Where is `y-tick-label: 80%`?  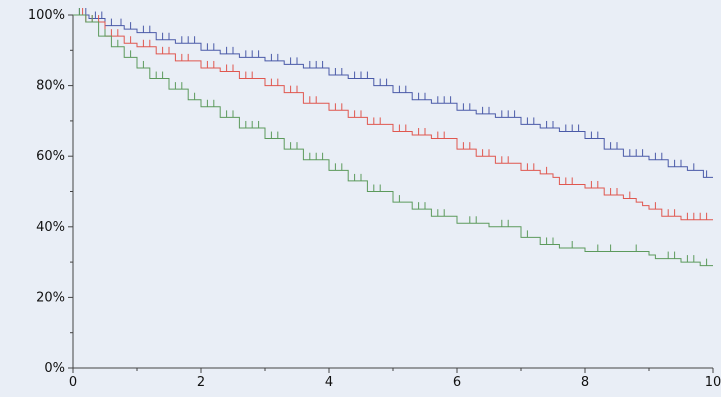
y-tick-label: 80% is located at coordinates (50, 86).